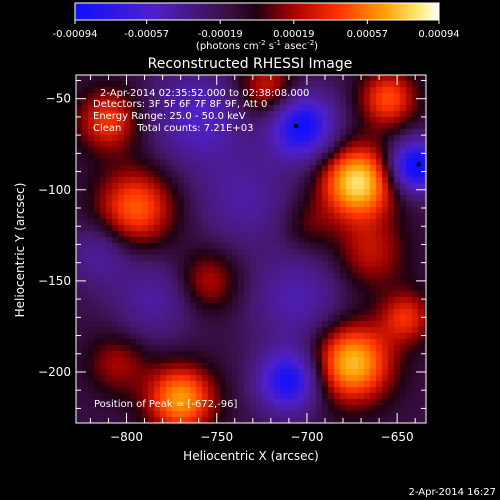 The width and height of the screenshot is (500, 500). What do you see at coordinates (306, 437) in the screenshot?
I see `x-tick-label: −700` at bounding box center [306, 437].